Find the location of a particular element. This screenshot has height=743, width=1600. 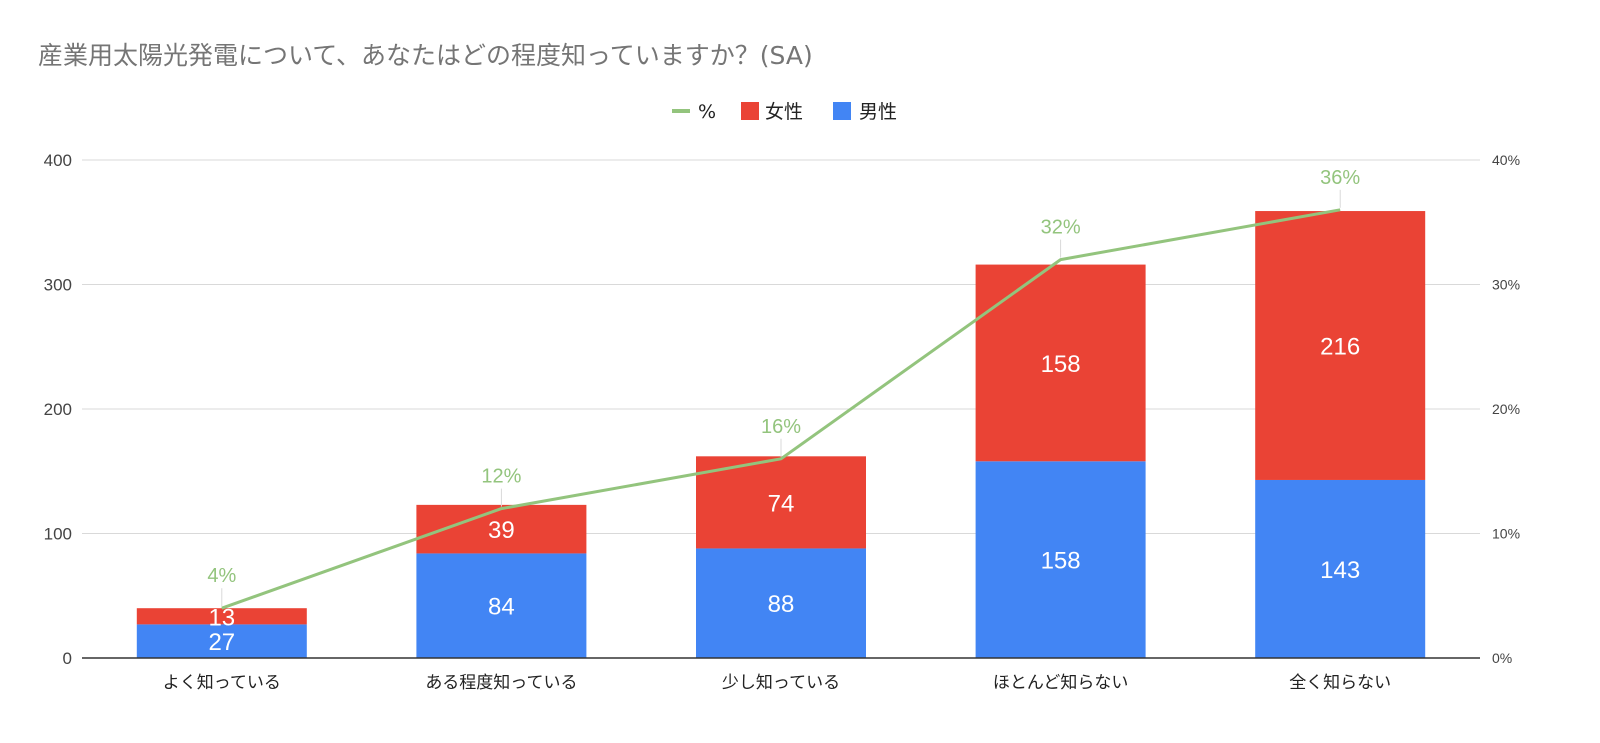

legend-swatch-female is located at coordinates (750, 111).